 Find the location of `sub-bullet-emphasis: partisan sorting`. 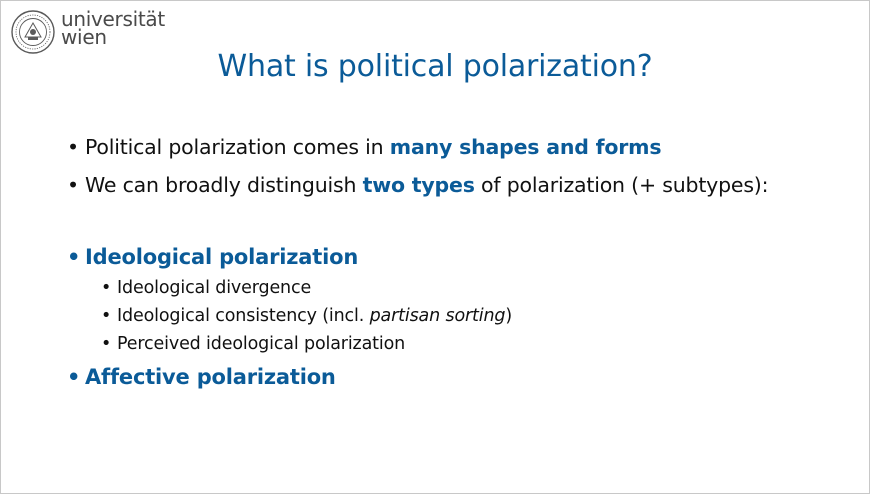

sub-bullet-emphasis: partisan sorting is located at coordinates (437, 316).